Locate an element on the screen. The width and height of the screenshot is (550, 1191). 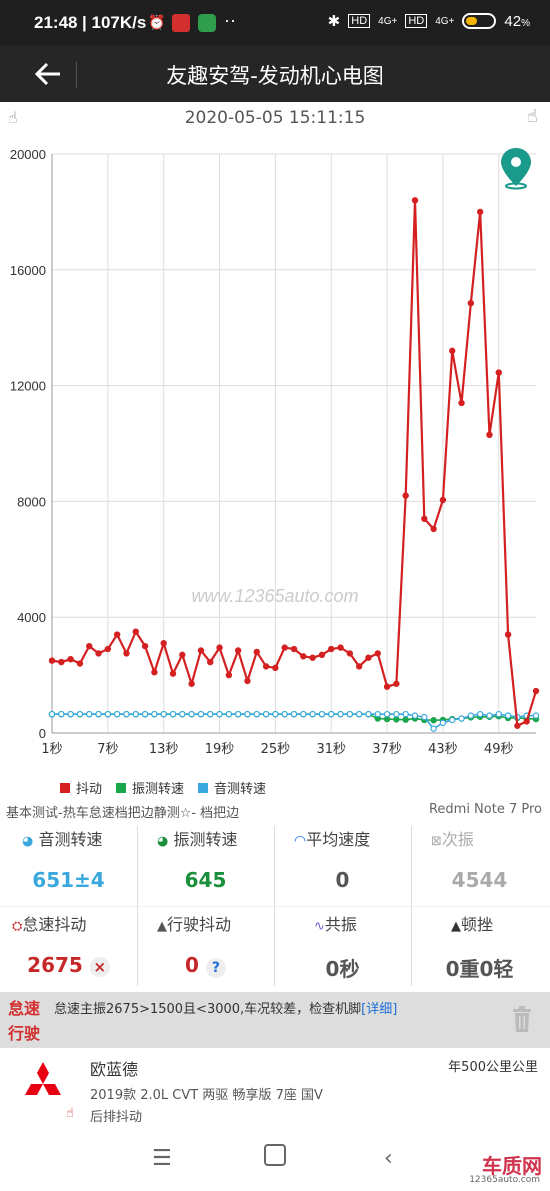
stat-value: 651±4 is located at coordinates (68, 880).